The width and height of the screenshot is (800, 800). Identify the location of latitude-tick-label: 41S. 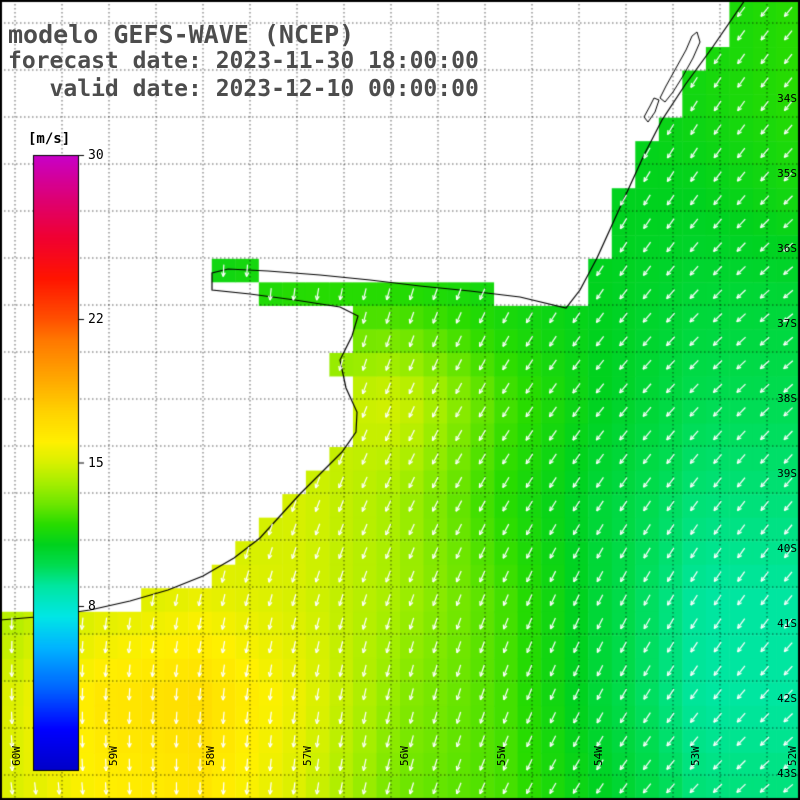
(787, 623).